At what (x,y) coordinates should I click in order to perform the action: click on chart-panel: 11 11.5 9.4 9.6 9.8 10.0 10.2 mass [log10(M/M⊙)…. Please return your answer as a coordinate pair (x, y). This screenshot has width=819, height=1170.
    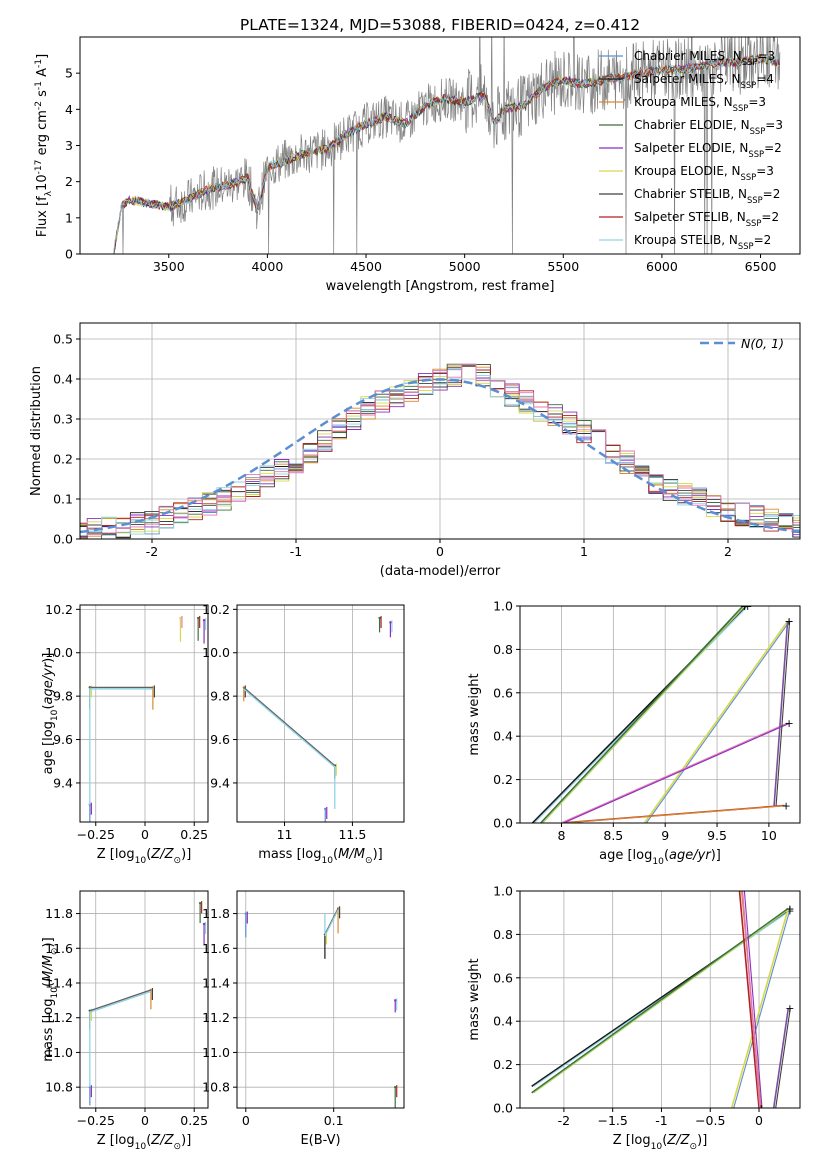
    Looking at the image, I should click on (303, 734).